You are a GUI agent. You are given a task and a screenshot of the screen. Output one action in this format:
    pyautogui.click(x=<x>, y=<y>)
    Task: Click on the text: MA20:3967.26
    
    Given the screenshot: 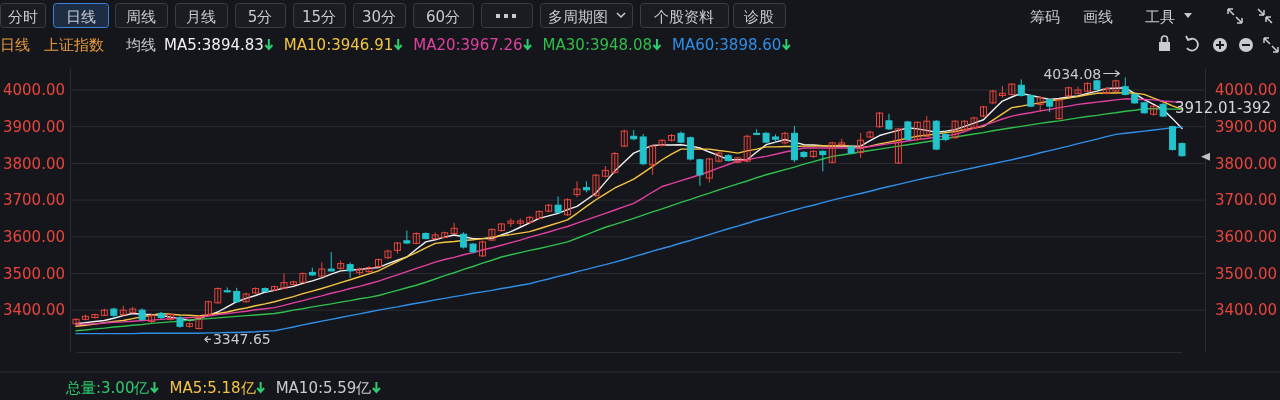 What is the action you would take?
    pyautogui.click(x=468, y=45)
    